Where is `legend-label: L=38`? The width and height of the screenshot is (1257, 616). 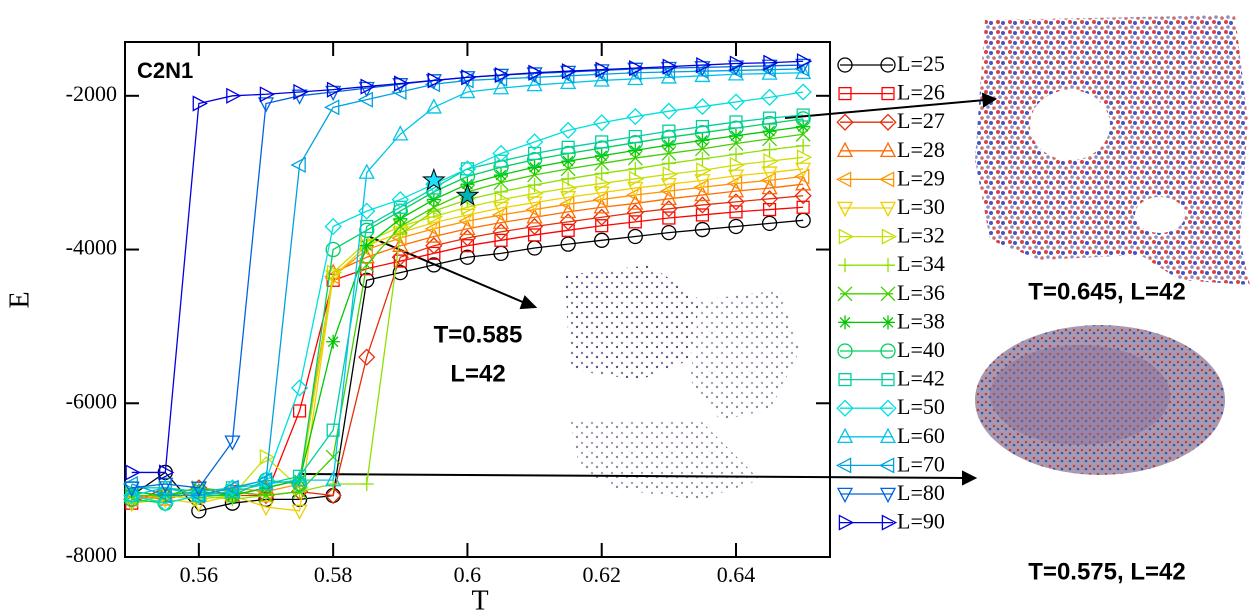 legend-label: L=38 is located at coordinates (921, 320).